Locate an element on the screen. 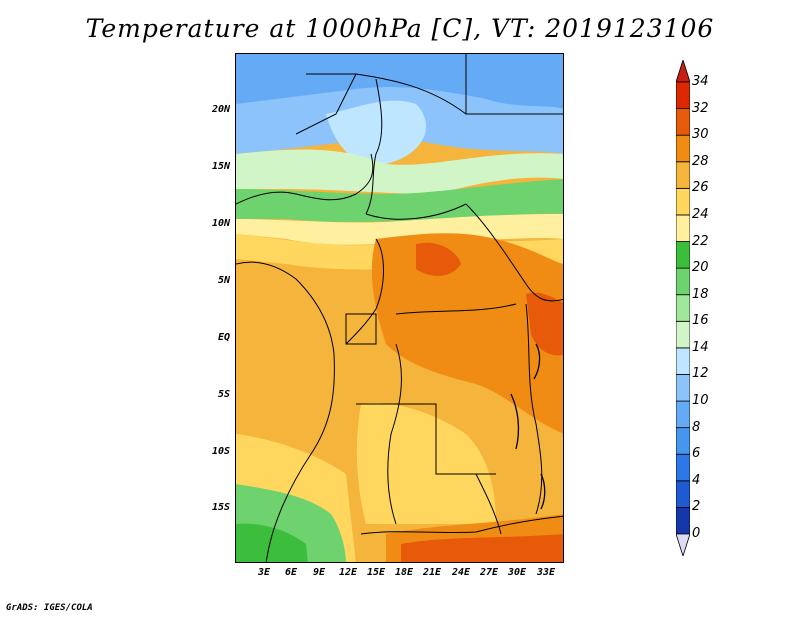 Image resolution: width=800 pixels, height=618 pixels. colorbar-tick-label: 0 is located at coordinates (696, 533).